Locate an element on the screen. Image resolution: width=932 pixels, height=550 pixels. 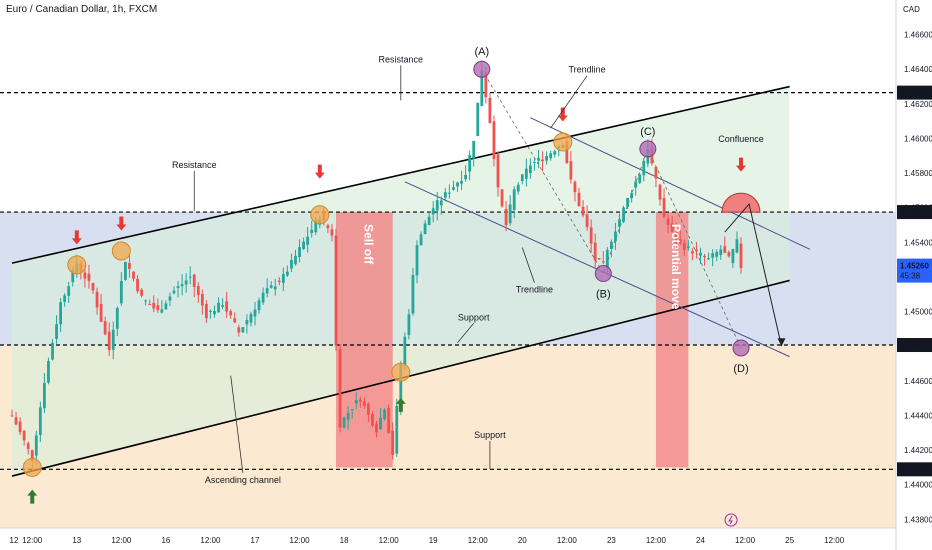
price-tick-label: 1.45800 is located at coordinates (918, 173).